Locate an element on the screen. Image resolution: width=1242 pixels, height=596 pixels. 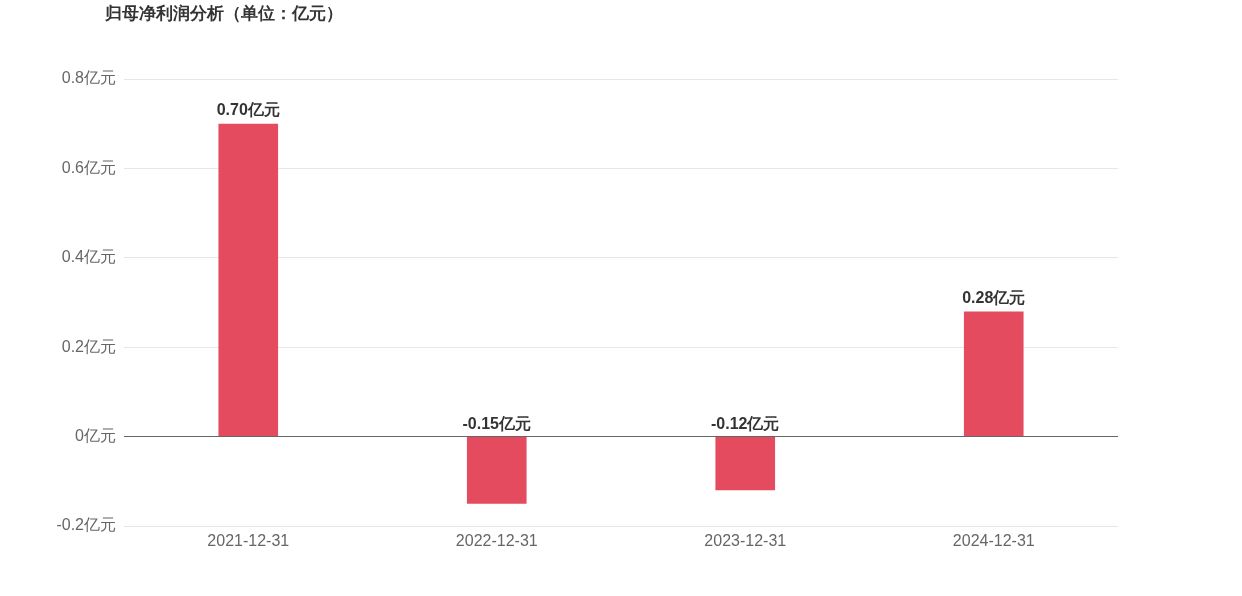
x-tick-label: 2022-12-31 is located at coordinates (496, 541).